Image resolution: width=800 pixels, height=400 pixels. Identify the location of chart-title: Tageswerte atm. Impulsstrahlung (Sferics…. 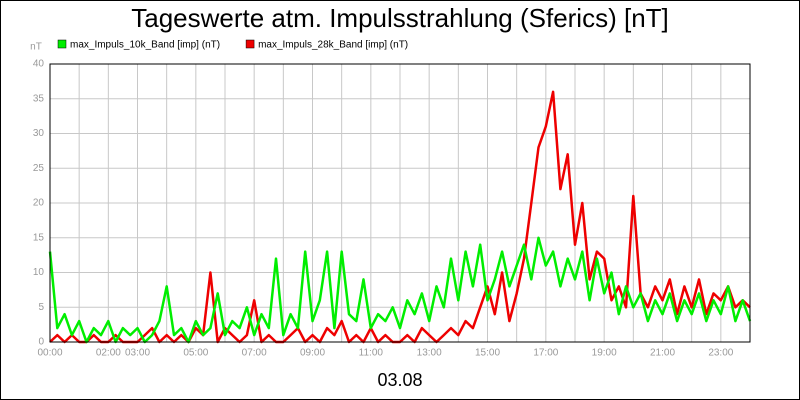
(400, 18).